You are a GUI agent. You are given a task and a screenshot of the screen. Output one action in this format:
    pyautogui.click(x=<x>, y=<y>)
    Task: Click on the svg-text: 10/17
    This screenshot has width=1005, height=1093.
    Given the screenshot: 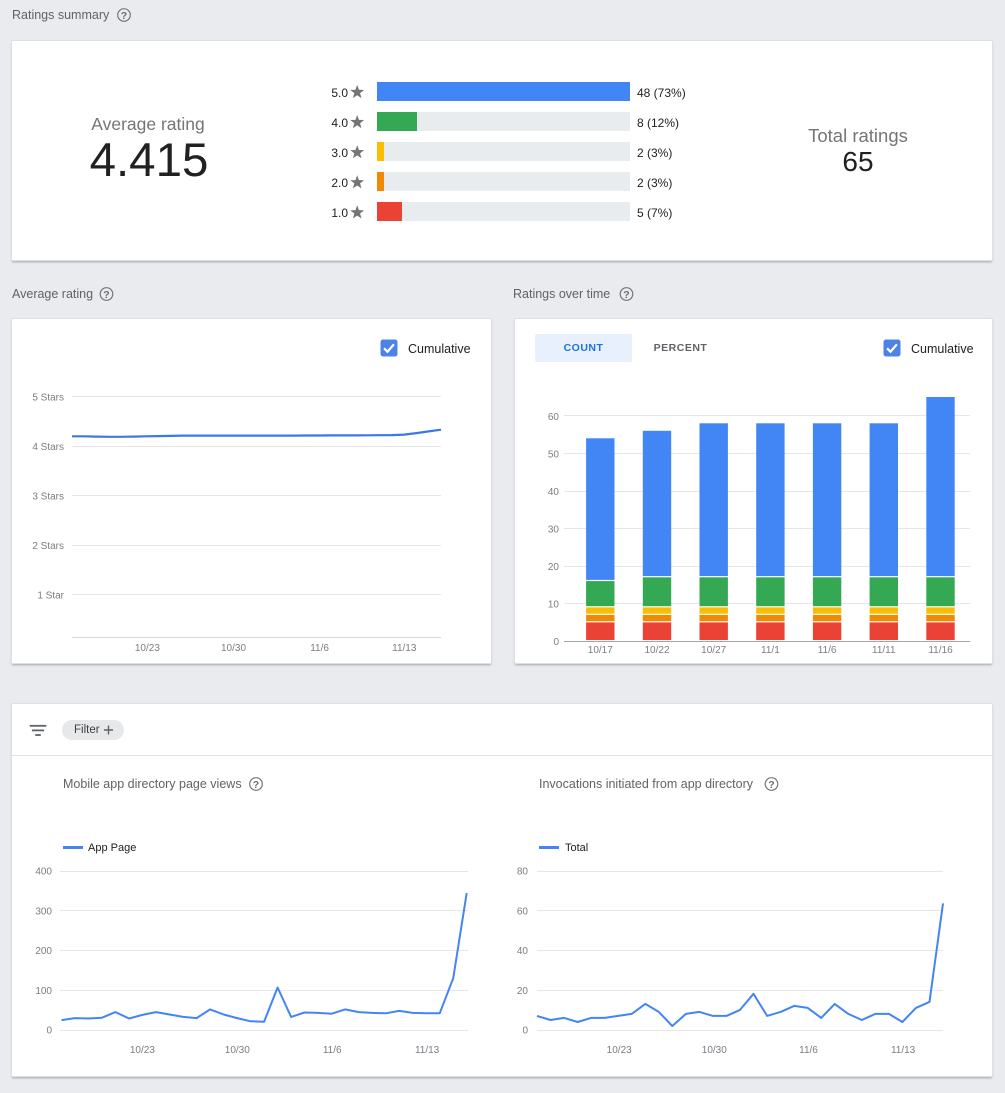 What is the action you would take?
    pyautogui.click(x=600, y=650)
    